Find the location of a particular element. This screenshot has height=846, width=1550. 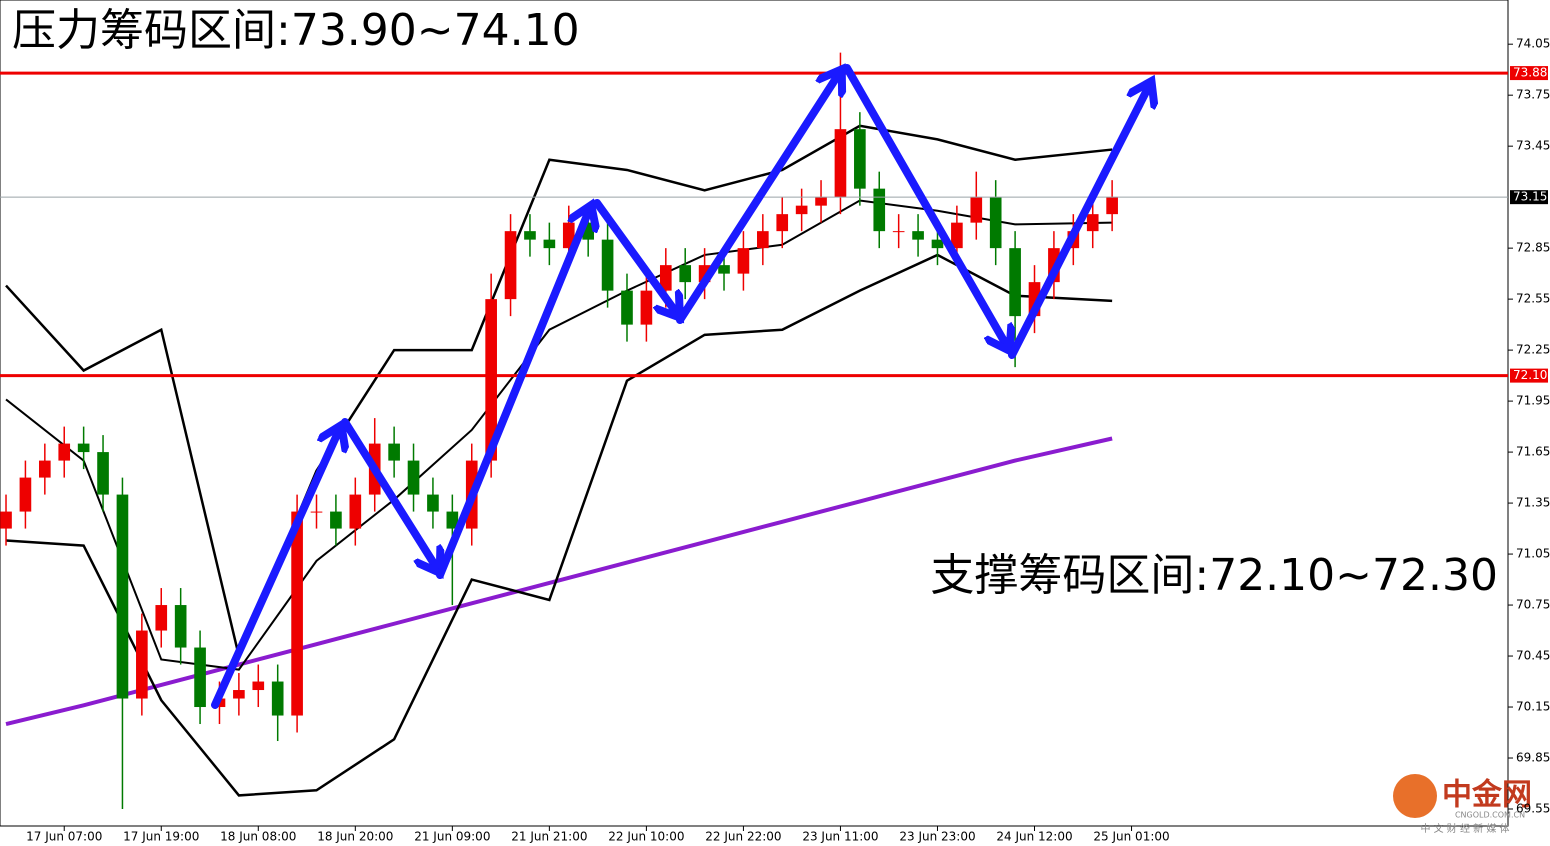

logo-icon is located at coordinates (1415, 796).